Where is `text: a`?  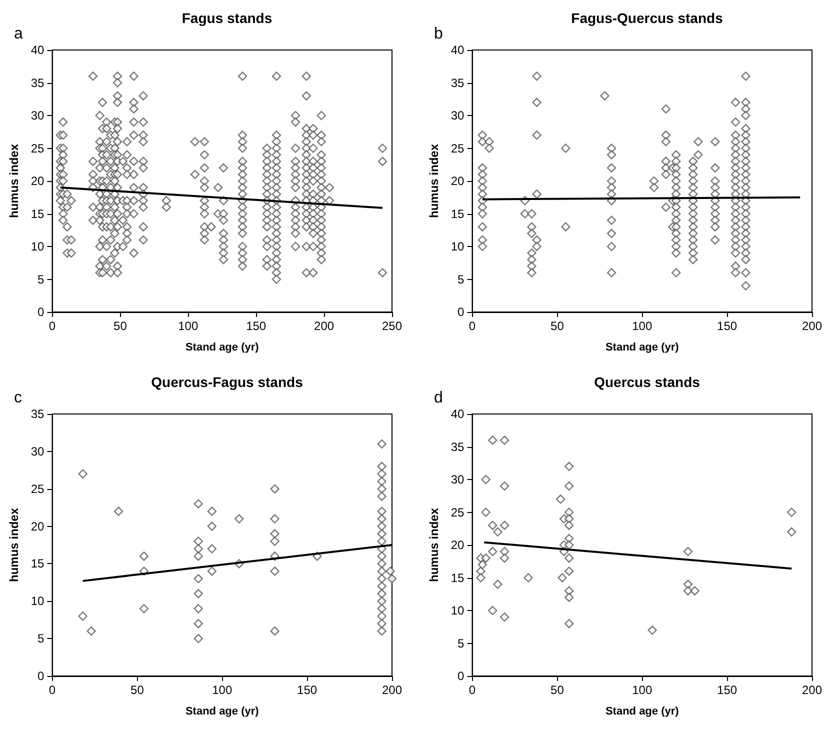 text: a is located at coordinates (18, 34).